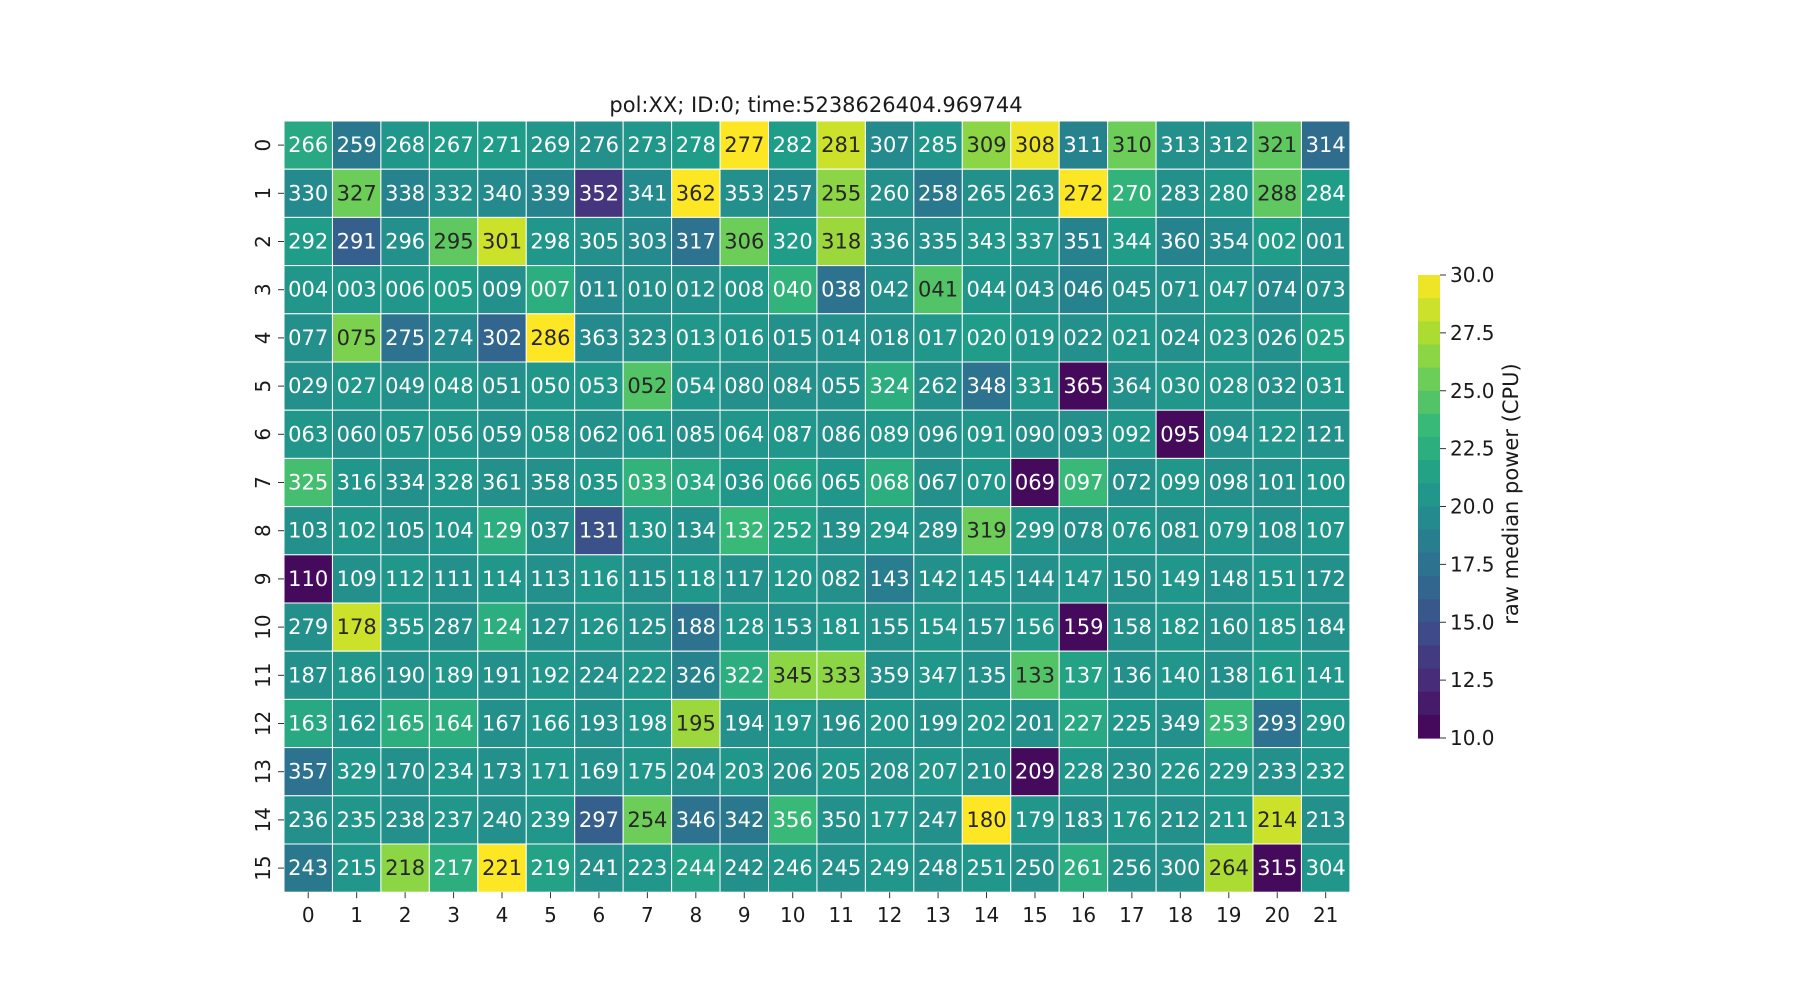 This screenshot has width=1800, height=1000. I want to click on cell-value-label: 059, so click(502, 434).